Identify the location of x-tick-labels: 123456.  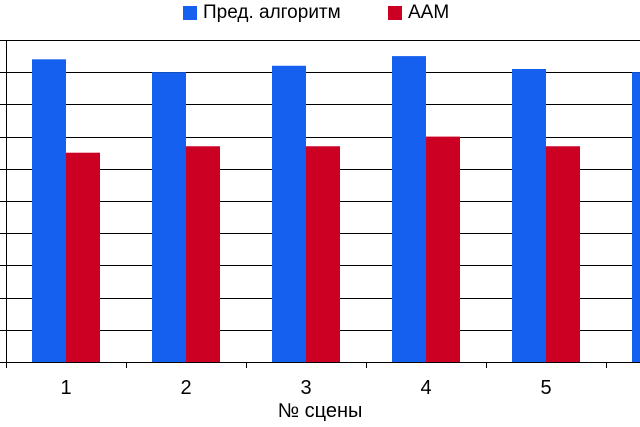
(305, 388).